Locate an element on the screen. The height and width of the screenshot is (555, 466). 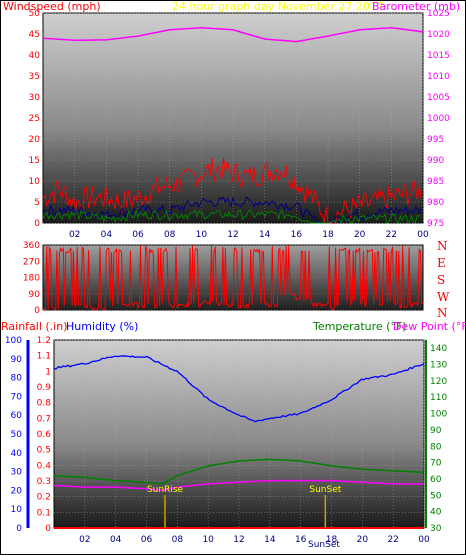
rainfall-tick-label: 50 is located at coordinates (17, 435).